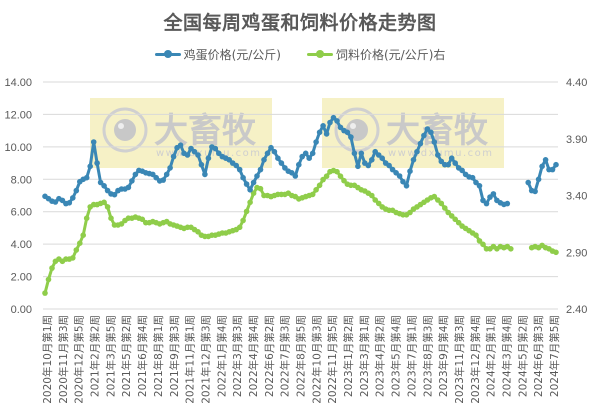 This screenshot has height=414, width=600. I want to click on legend-item-feed: 饲料价格(元/公斤)右, so click(376, 54).